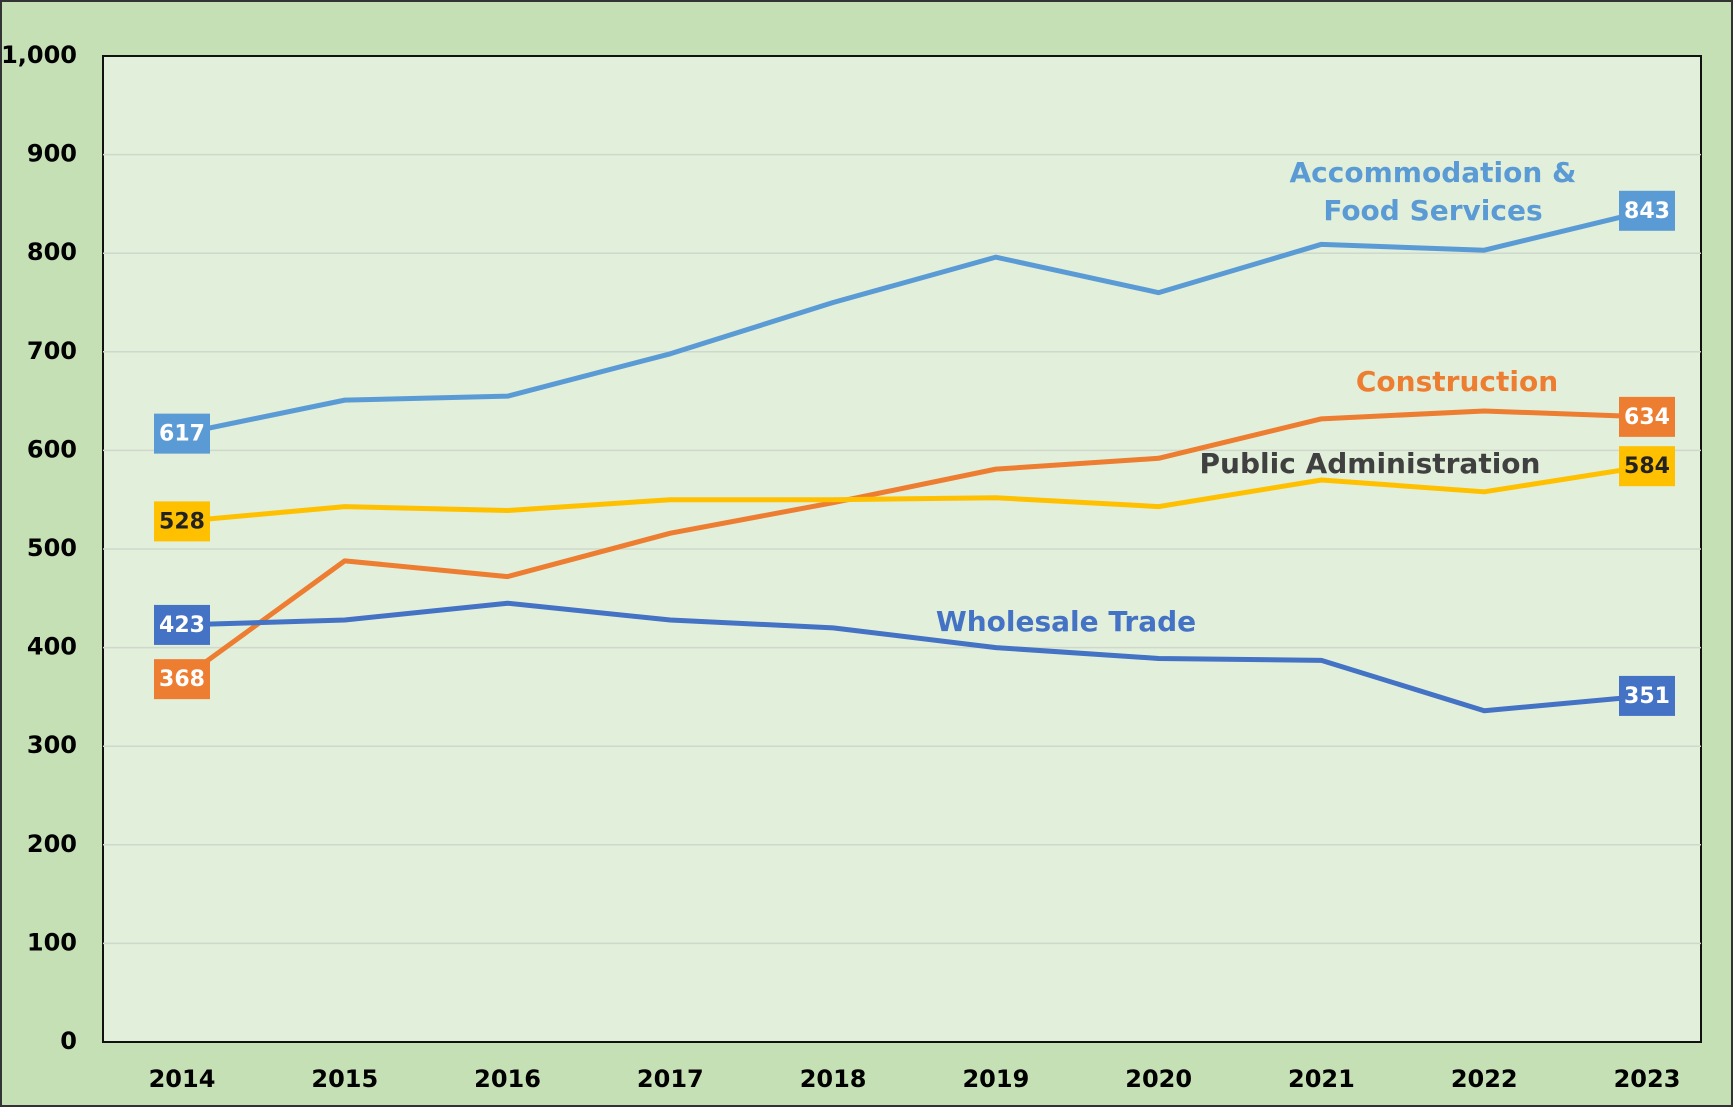  I want to click on value-label: 528, so click(182, 521).